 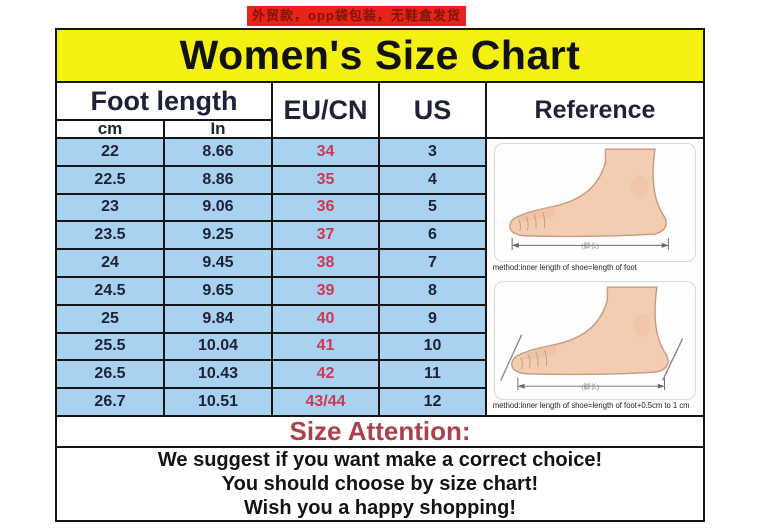 What do you see at coordinates (326, 291) in the screenshot?
I see `cell-eu: 39` at bounding box center [326, 291].